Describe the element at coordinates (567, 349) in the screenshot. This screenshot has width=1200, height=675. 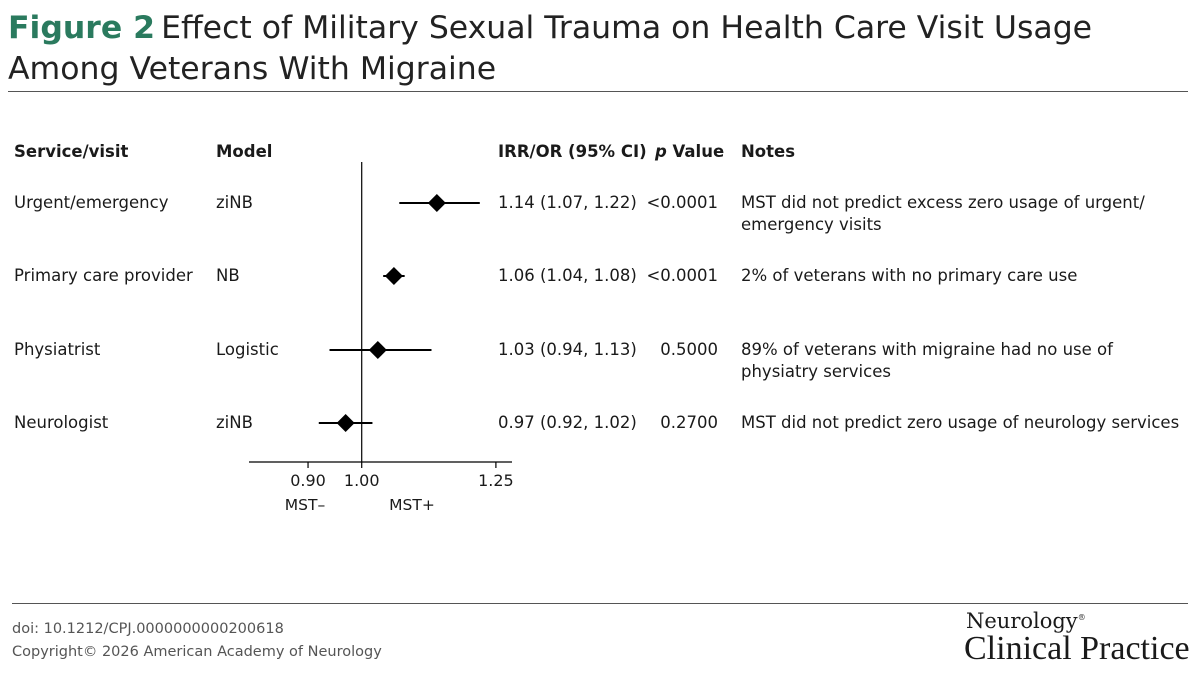
I see `row-irr: 1.03 (0.94, 1.13)` at that location.